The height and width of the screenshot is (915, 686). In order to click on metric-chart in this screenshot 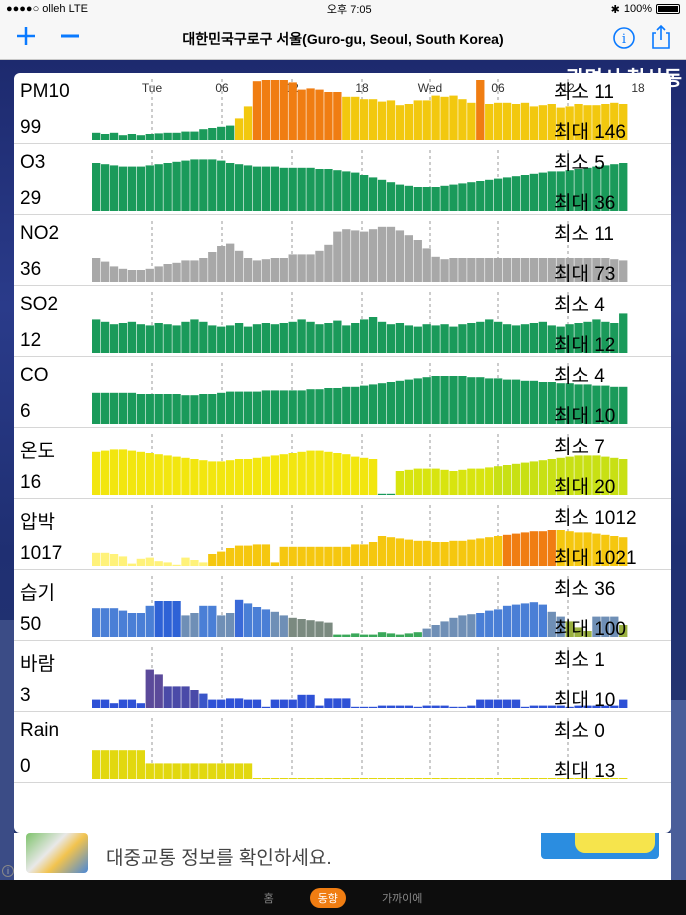, I will do `click(360, 180)`.